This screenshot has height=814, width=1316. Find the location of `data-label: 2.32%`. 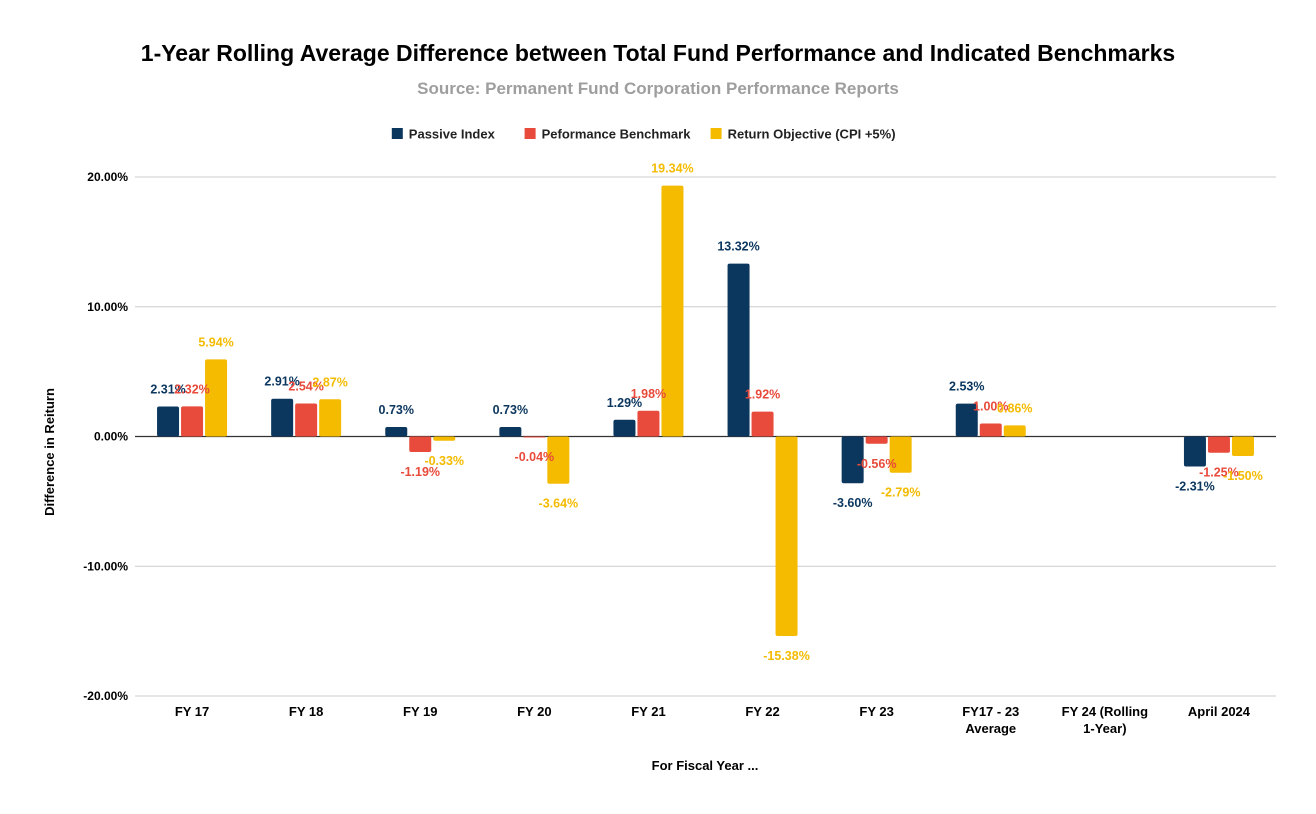

data-label: 2.32% is located at coordinates (191, 389).